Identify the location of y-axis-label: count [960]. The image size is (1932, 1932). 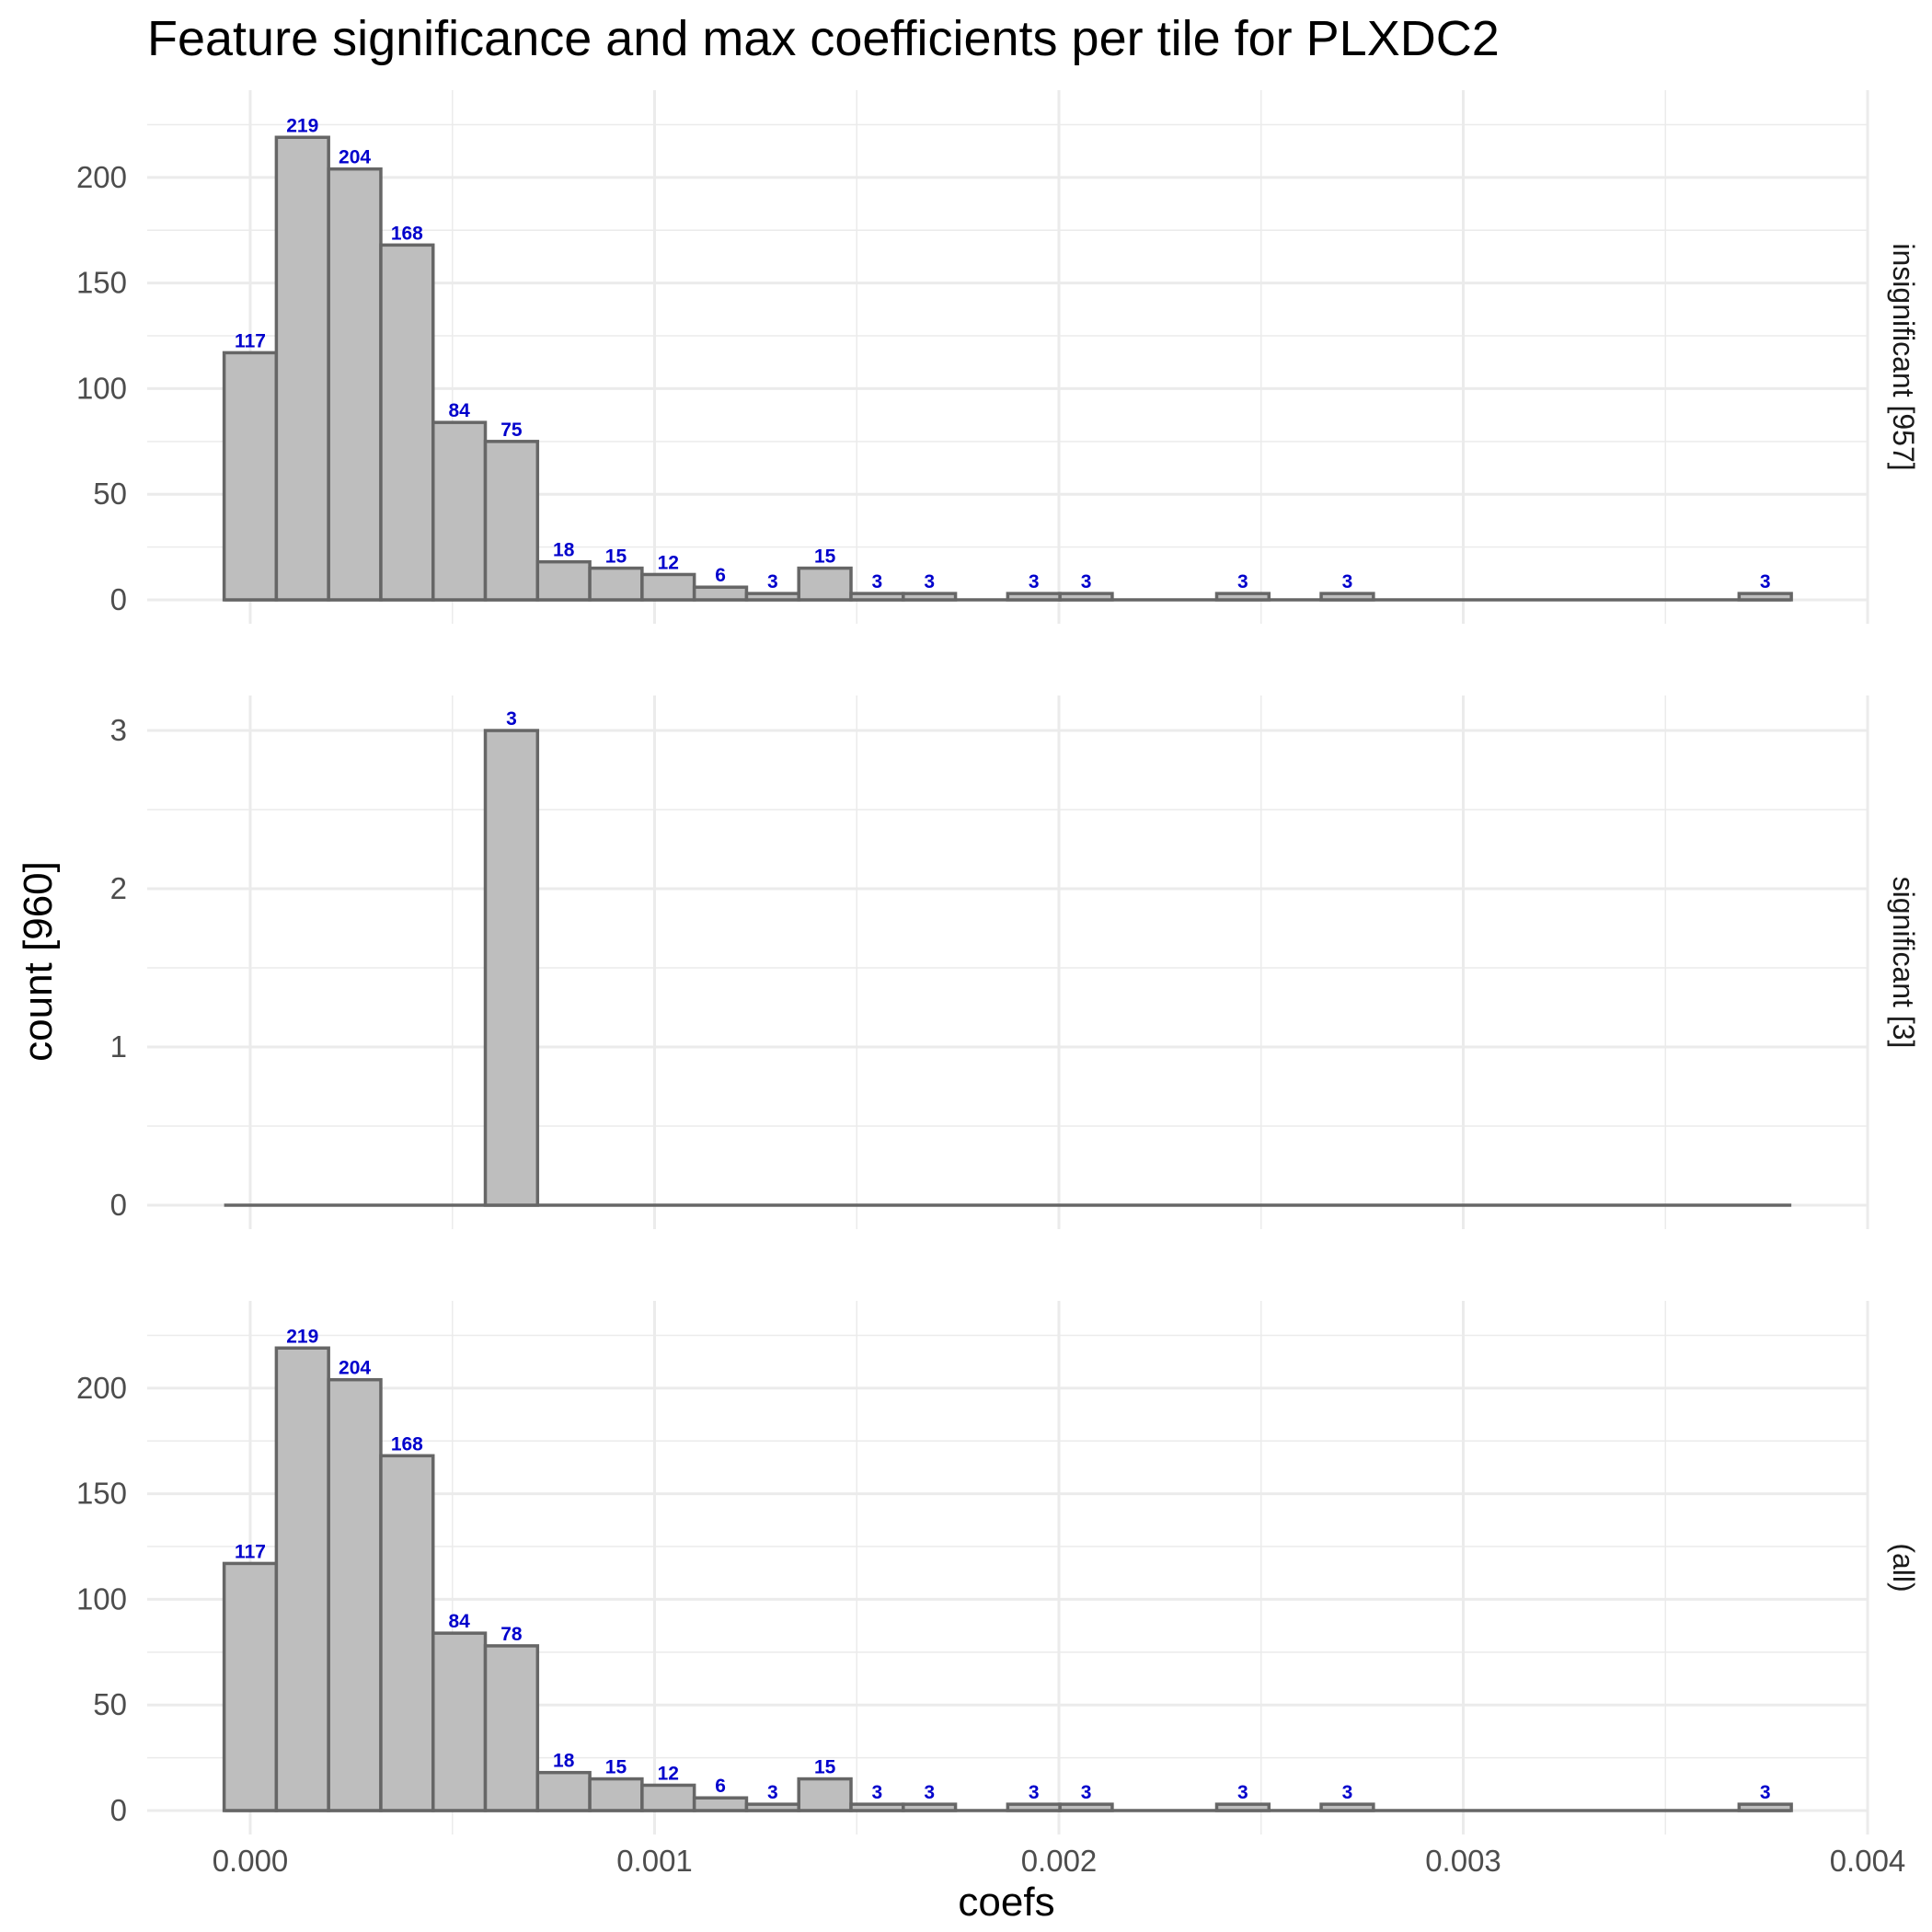
(38, 961).